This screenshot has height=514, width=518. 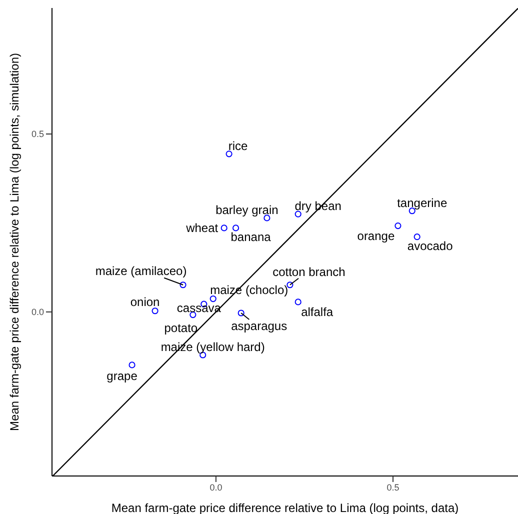 What do you see at coordinates (430, 245) in the screenshot?
I see `annotation: avocado` at bounding box center [430, 245].